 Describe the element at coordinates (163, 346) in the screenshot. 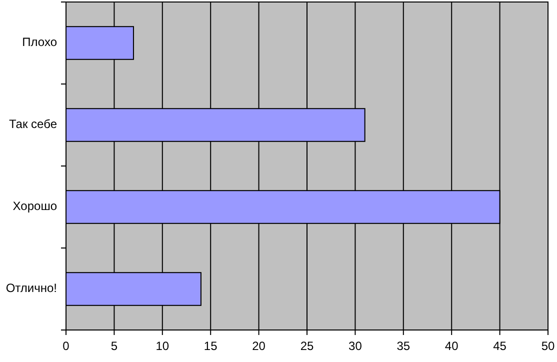

I see `x-tick-label: 10` at that location.